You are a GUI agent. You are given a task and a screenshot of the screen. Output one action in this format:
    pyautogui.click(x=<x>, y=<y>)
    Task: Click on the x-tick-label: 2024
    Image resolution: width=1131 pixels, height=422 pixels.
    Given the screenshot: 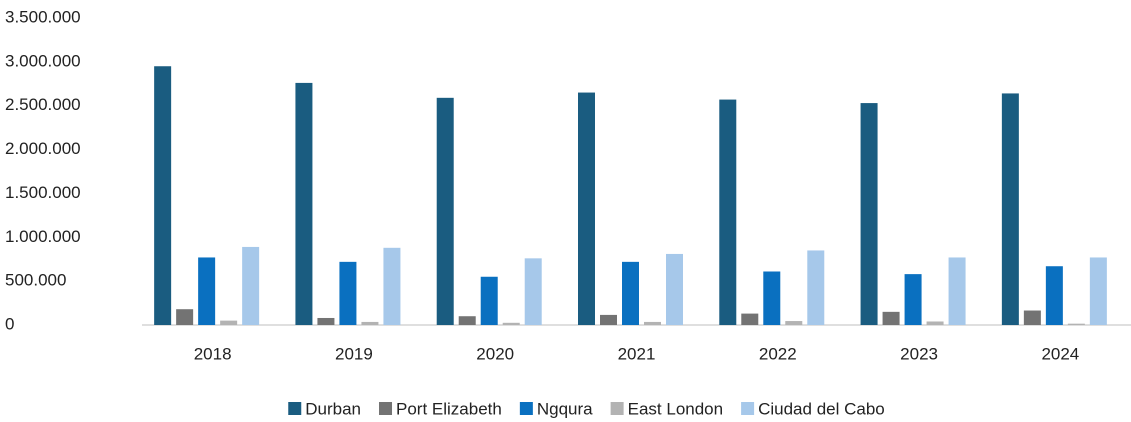 What is the action you would take?
    pyautogui.click(x=1060, y=353)
    